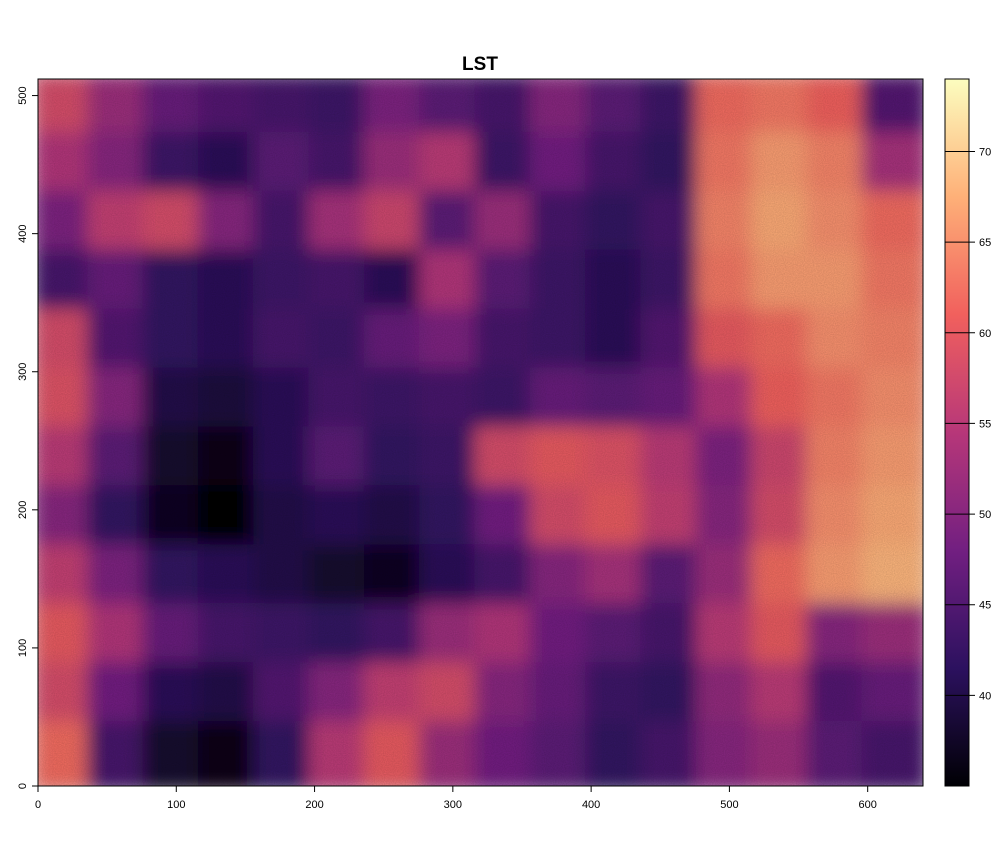  I want to click on y-tick-label: 100, so click(23, 648).